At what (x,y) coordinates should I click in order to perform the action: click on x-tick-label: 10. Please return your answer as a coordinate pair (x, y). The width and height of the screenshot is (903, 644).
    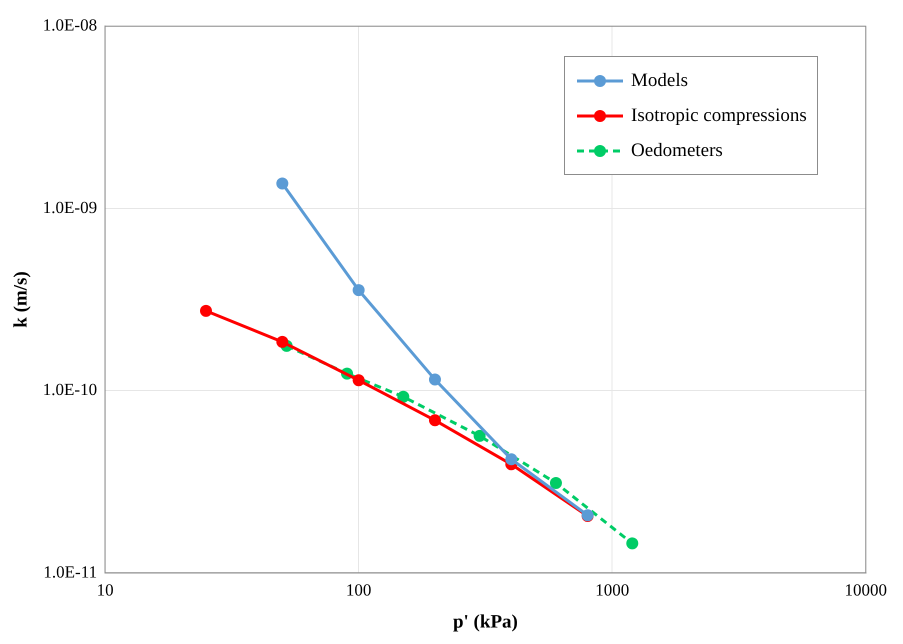
    Looking at the image, I should click on (105, 590).